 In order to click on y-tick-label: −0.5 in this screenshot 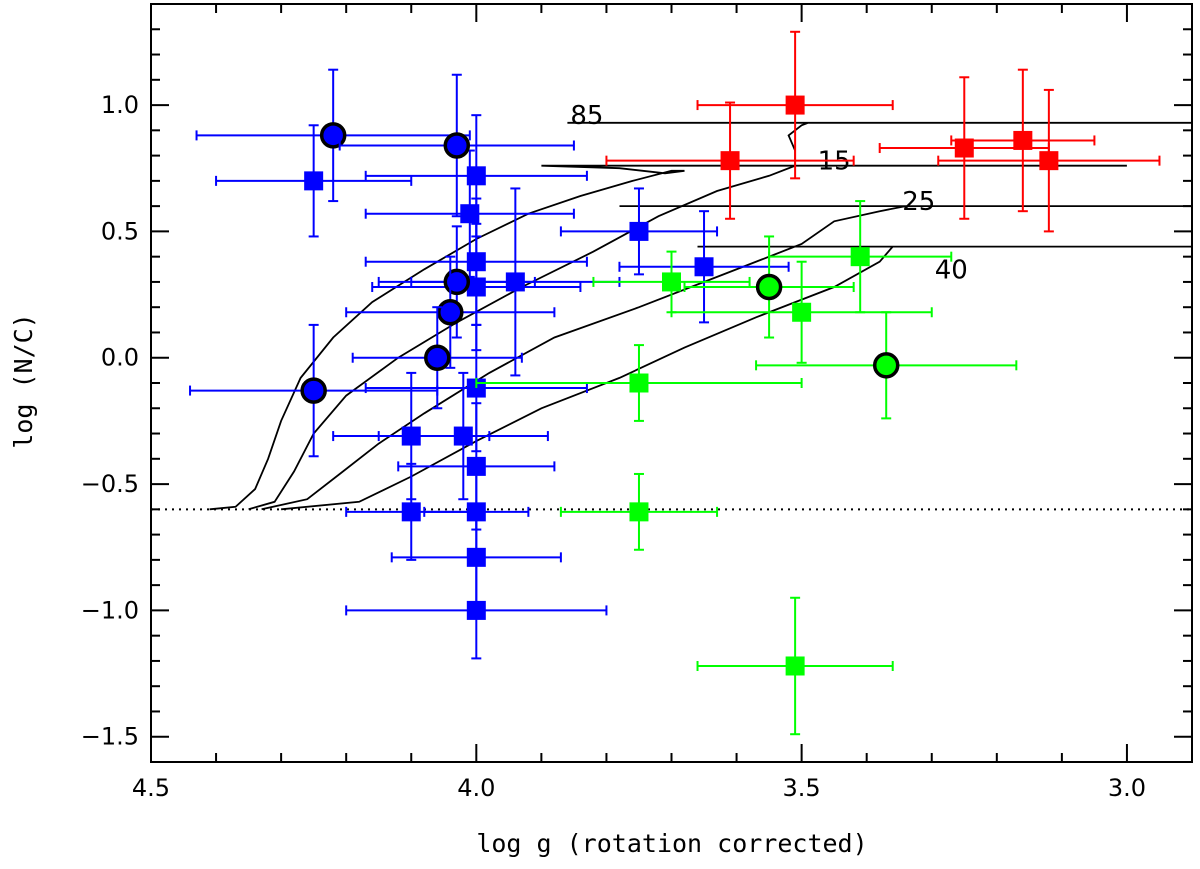, I will do `click(110, 484)`.